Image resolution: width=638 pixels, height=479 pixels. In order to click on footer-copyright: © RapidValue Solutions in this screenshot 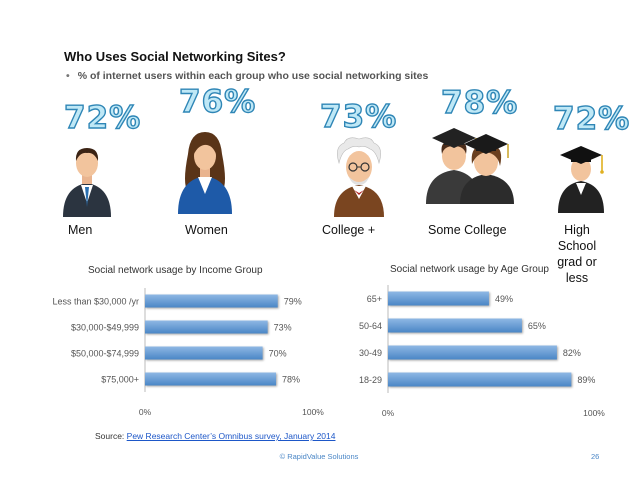, I will do `click(319, 456)`.